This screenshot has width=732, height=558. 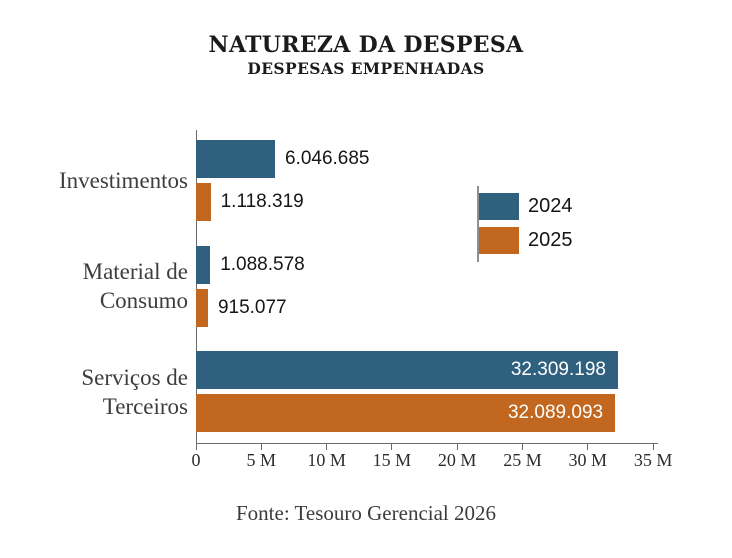 What do you see at coordinates (327, 158) in the screenshot?
I see `value-label-2024-investimentos: 6.046.685` at bounding box center [327, 158].